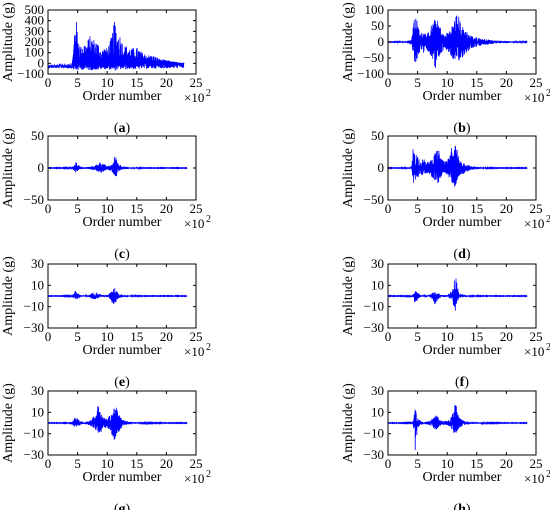  What do you see at coordinates (461, 128) in the screenshot?
I see `panel-caption: (b)` at bounding box center [461, 128].